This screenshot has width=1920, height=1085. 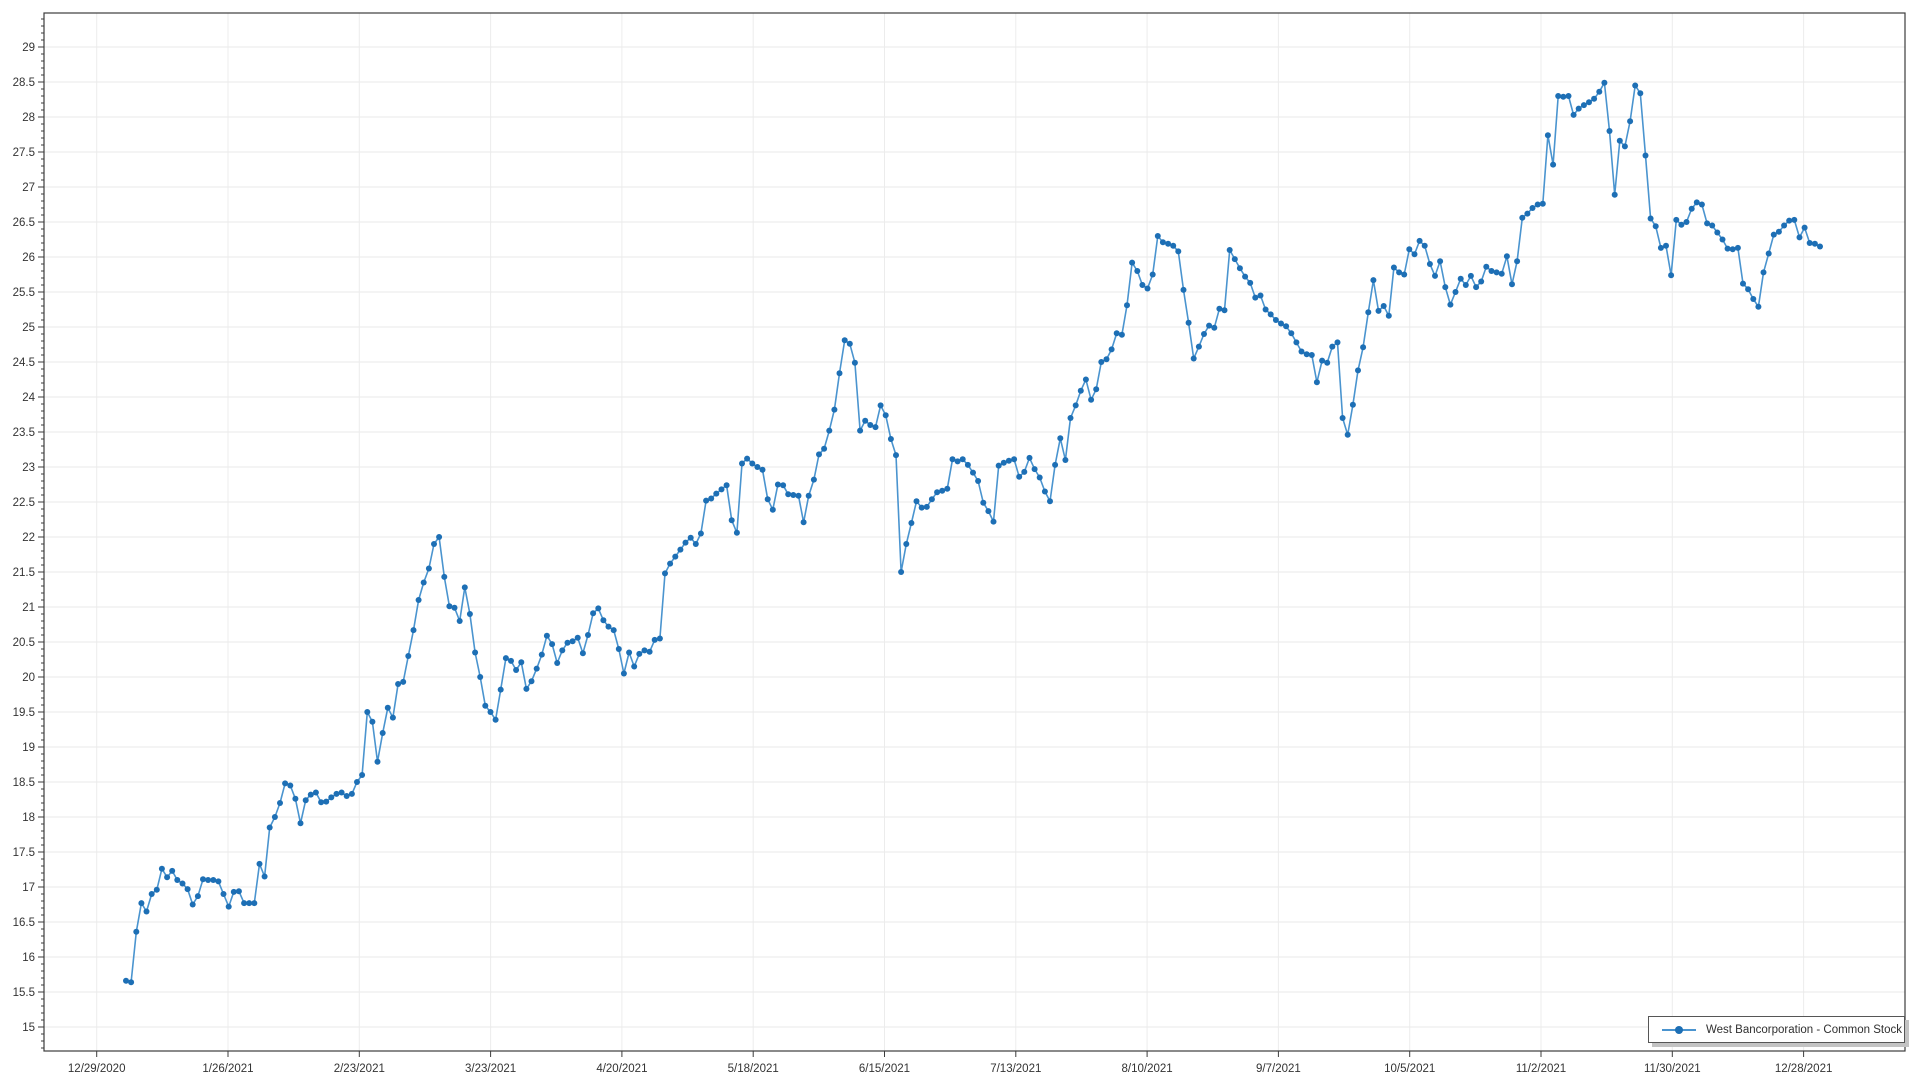 I want to click on y-tick-label: 25, so click(x=28, y=328).